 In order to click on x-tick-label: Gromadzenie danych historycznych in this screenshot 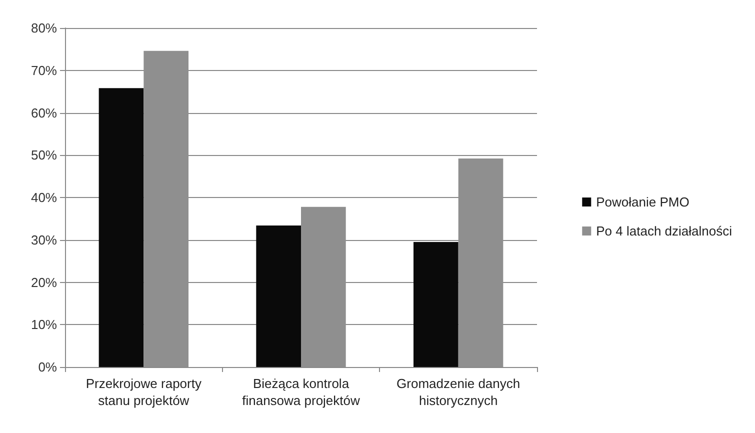, I will do `click(458, 392)`.